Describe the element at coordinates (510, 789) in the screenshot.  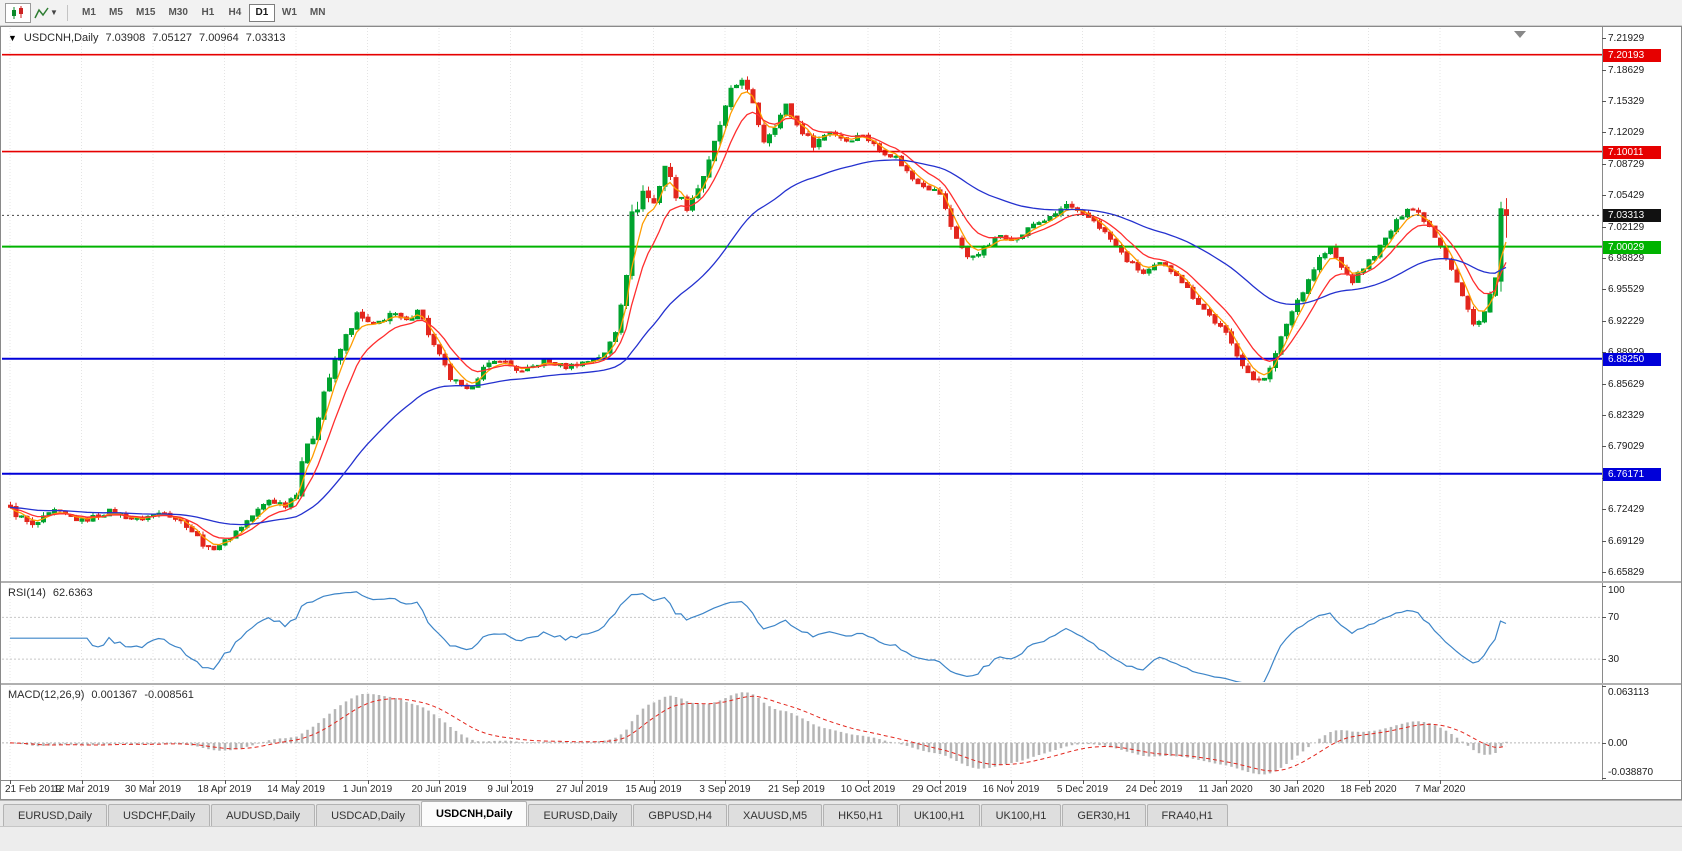
I see `date-label: 9 Jul 2019` at that location.